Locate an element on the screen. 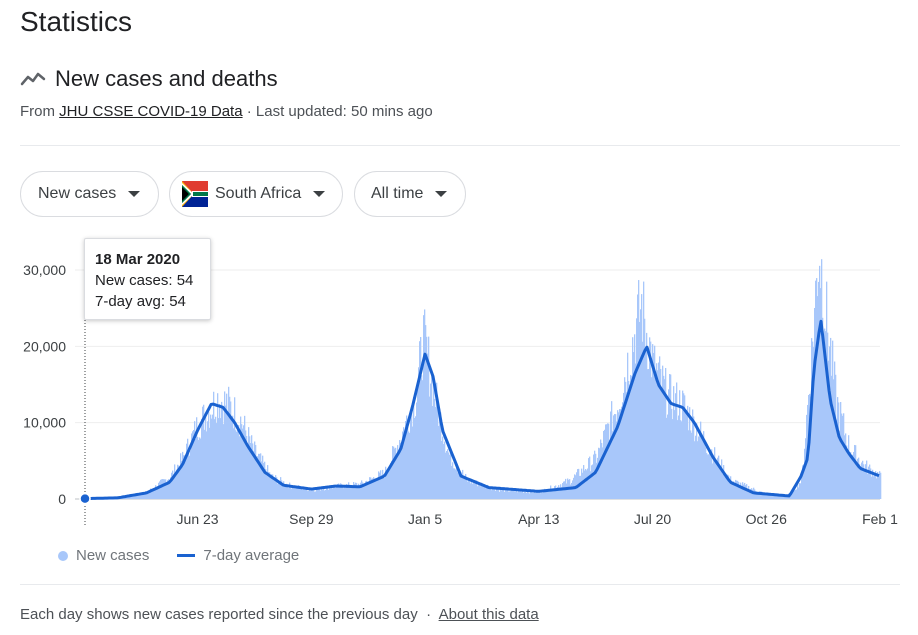 The image size is (918, 635). chevron-down-icon is located at coordinates (319, 194).